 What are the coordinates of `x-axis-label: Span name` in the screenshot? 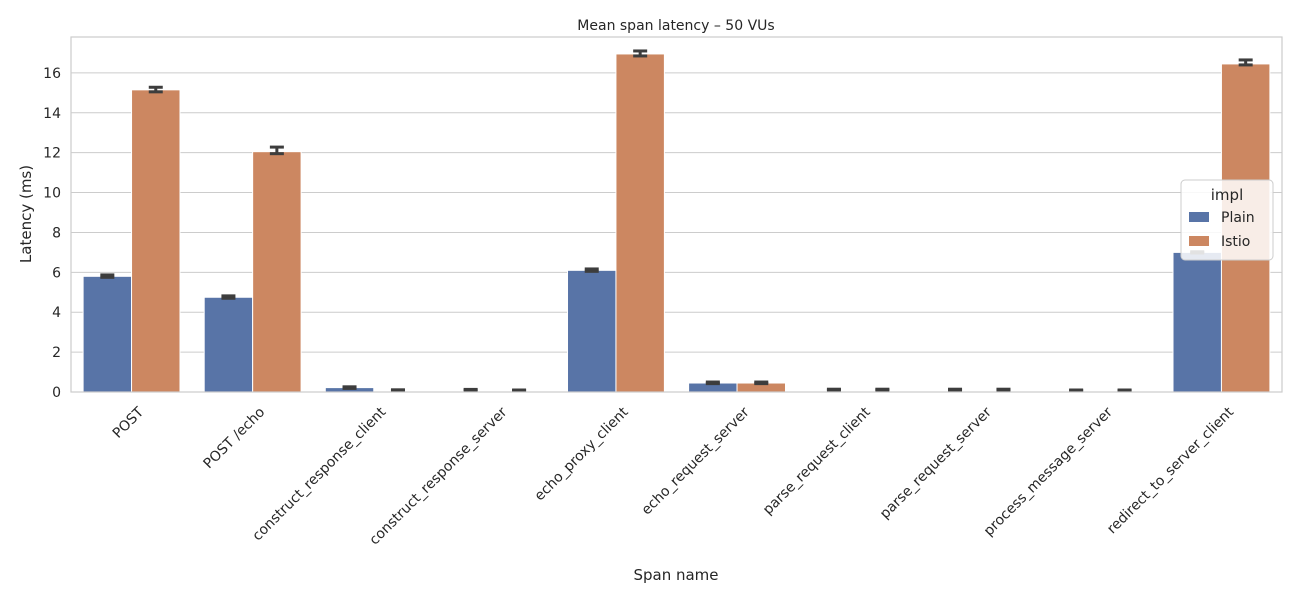 It's located at (675, 575).